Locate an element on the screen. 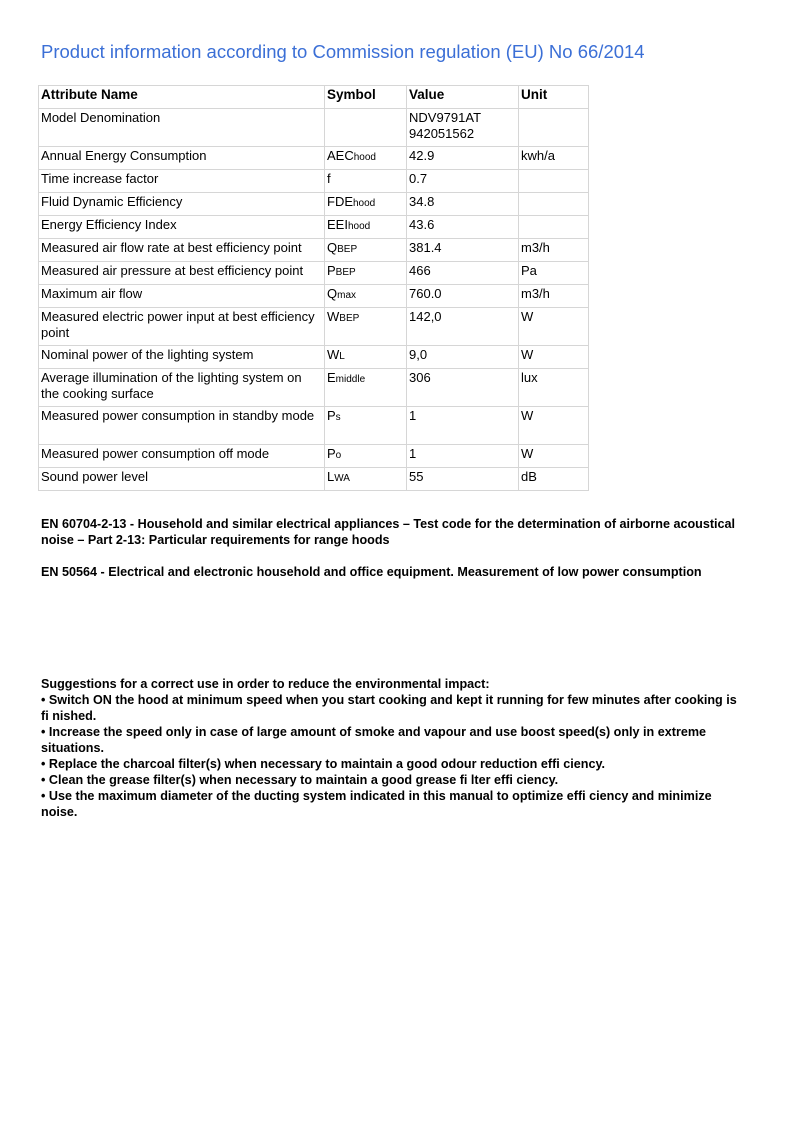  table-row: Time increase factor f 0.7 is located at coordinates (313, 181).